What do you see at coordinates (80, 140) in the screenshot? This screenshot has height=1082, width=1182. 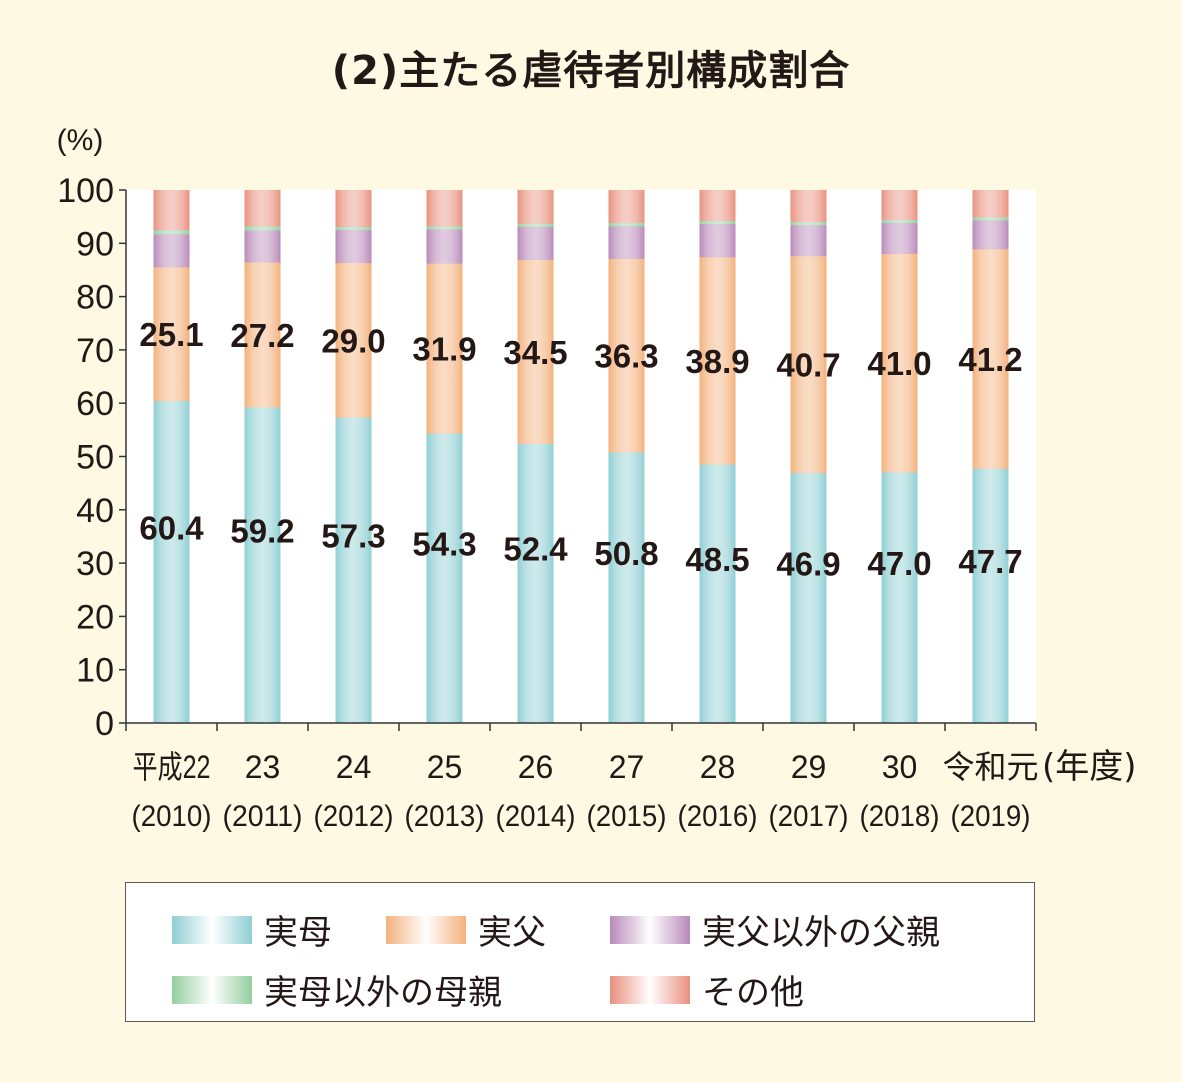 I see `y-axis-label: (%)` at bounding box center [80, 140].